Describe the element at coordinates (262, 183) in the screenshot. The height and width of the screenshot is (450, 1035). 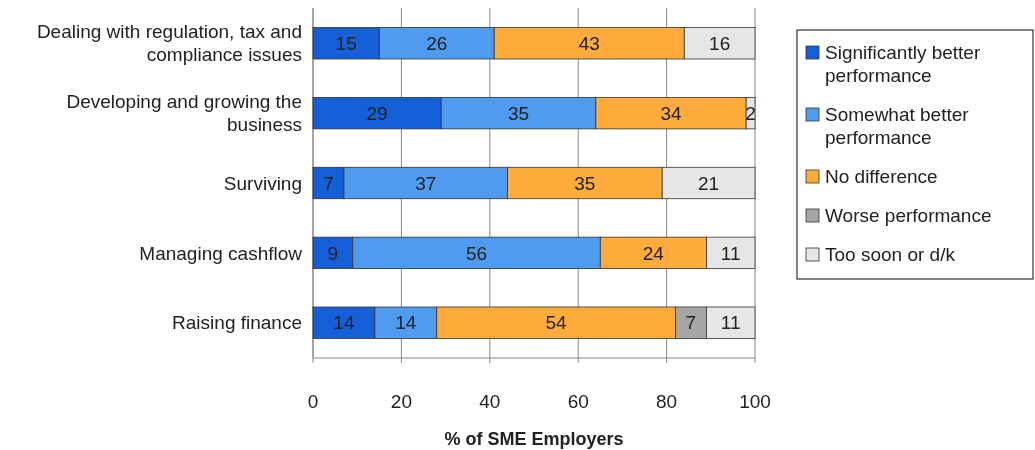
I see `y-tick-label: Surviving` at that location.